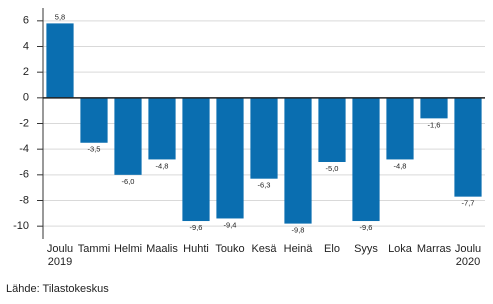 The height and width of the screenshot is (304, 493). What do you see at coordinates (366, 249) in the screenshot?
I see `x-tick-label: Syys` at bounding box center [366, 249].